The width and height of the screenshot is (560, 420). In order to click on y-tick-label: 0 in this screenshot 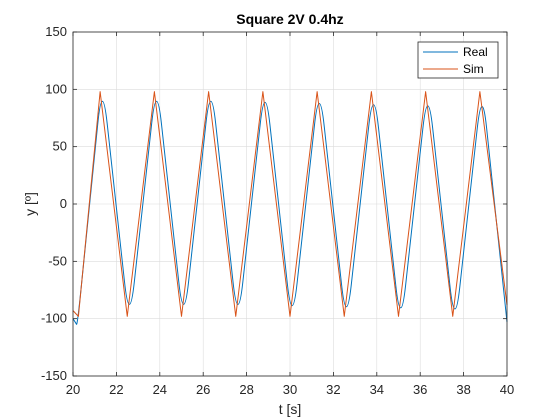, I will do `click(63, 203)`.